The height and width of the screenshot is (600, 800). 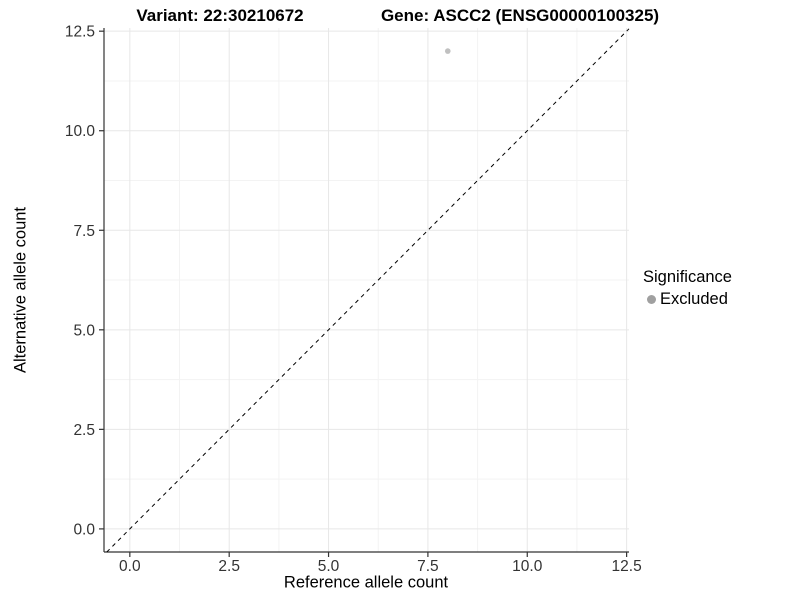 I want to click on x-tick-label: 10.0, so click(x=527, y=566).